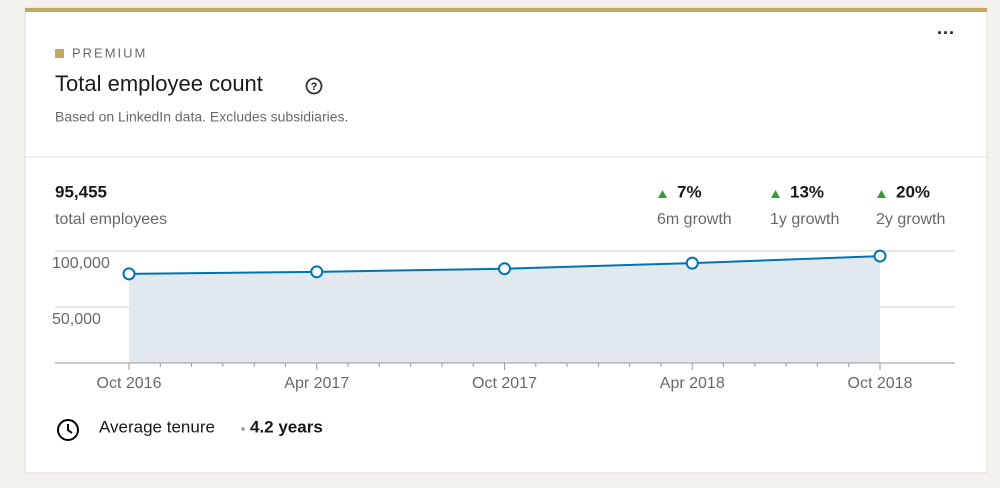  Describe the element at coordinates (129, 383) in the screenshot. I see `x-tick-label: Oct 2016` at that location.